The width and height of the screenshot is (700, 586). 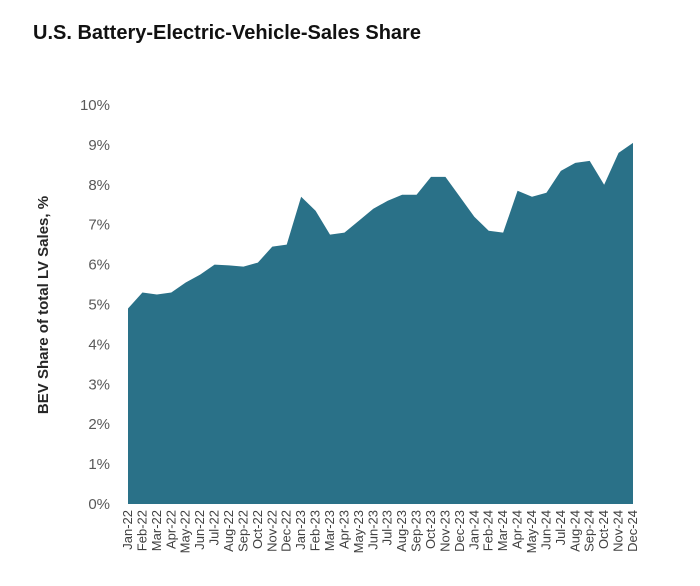 What do you see at coordinates (372, 530) in the screenshot?
I see `x-tick-label: Jun-23` at bounding box center [372, 530].